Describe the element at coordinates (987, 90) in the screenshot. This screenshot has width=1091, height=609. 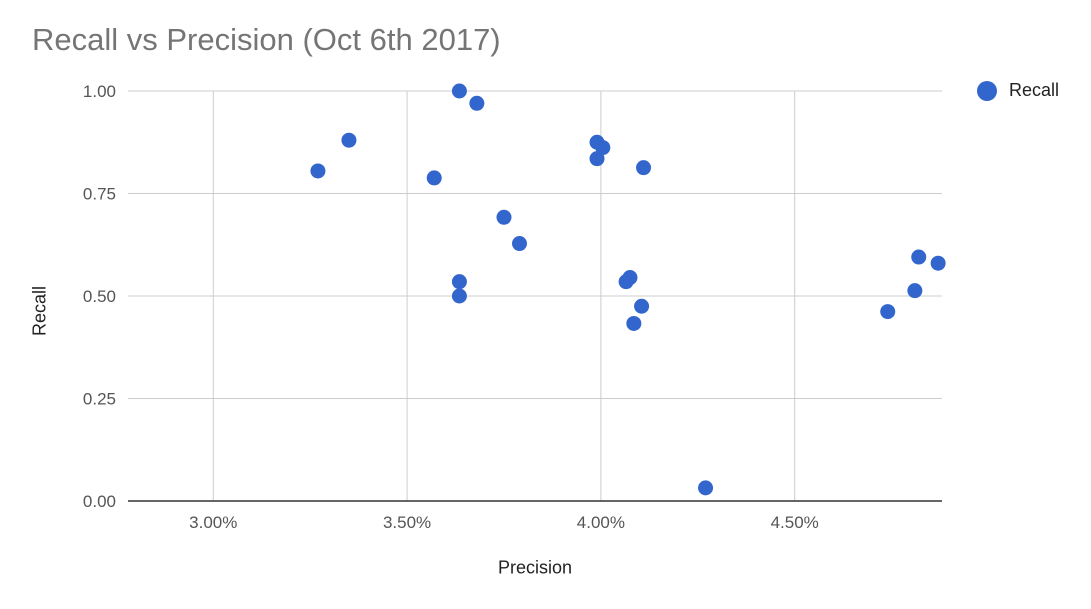
I see `legend-marker-icon` at that location.